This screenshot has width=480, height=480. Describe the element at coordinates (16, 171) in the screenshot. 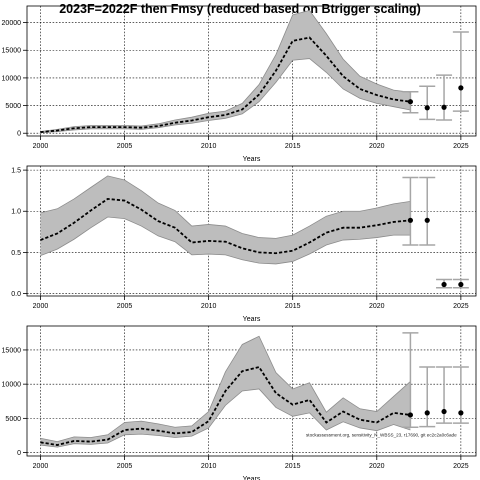

I see `y-tick-label: 1.5` at that location.